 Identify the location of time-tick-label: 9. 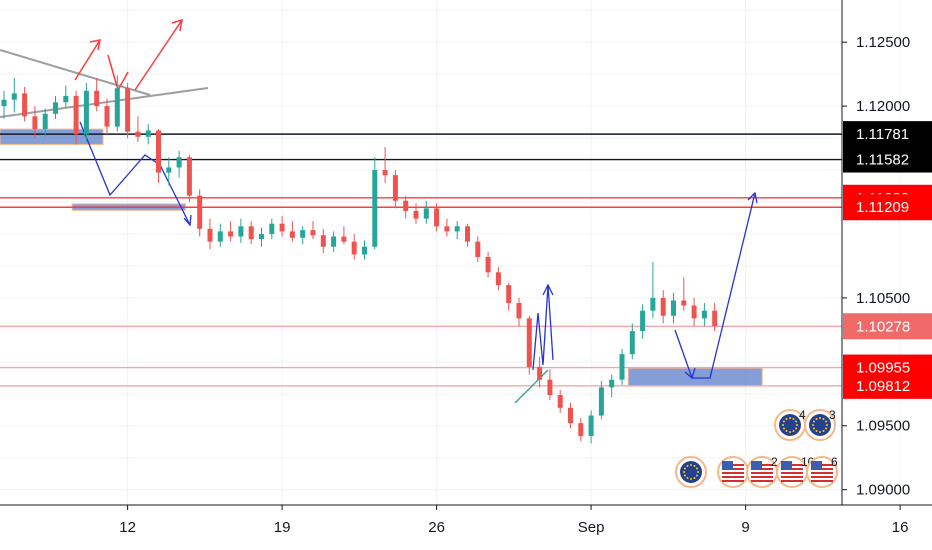
(745, 527).